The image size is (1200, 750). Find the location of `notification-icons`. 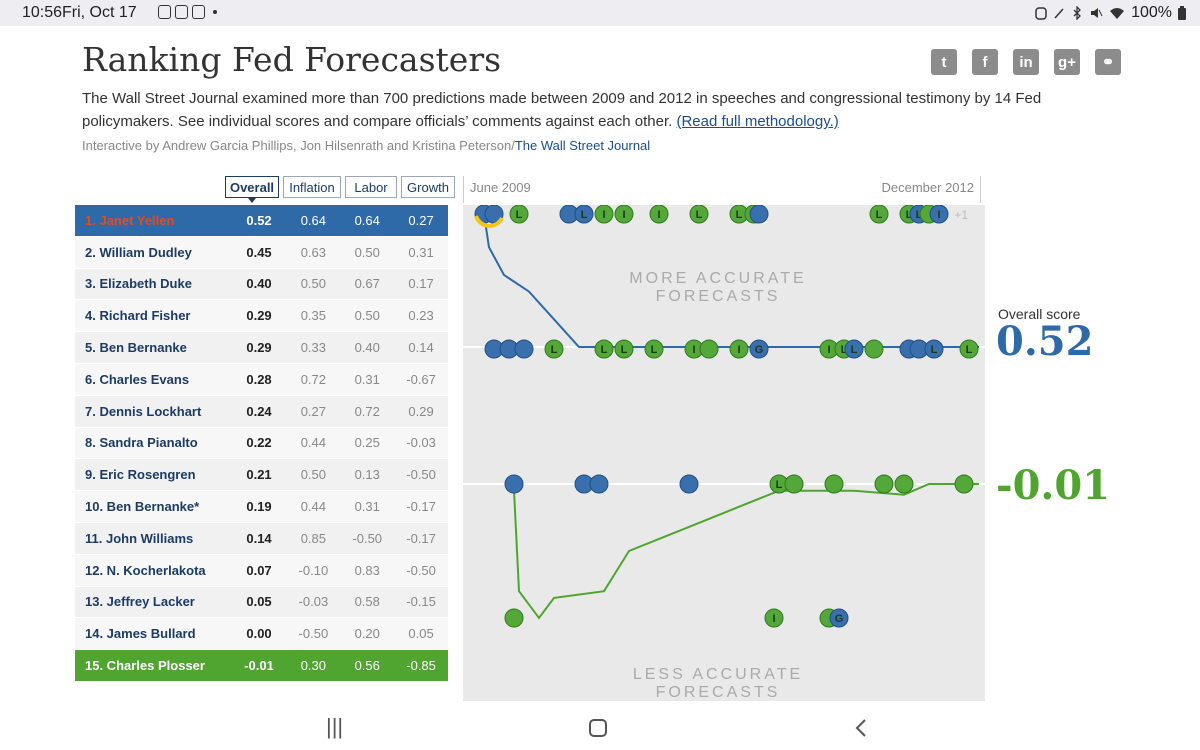

notification-icons is located at coordinates (187, 12).